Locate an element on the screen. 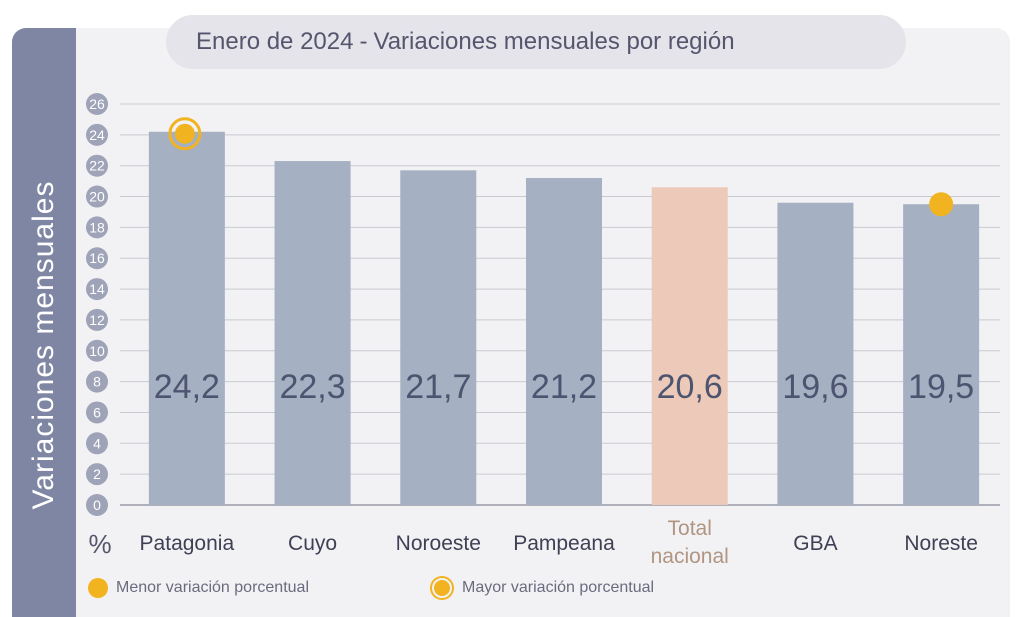 This screenshot has width=1024, height=617. y-tick-label: 14 is located at coordinates (97, 289).